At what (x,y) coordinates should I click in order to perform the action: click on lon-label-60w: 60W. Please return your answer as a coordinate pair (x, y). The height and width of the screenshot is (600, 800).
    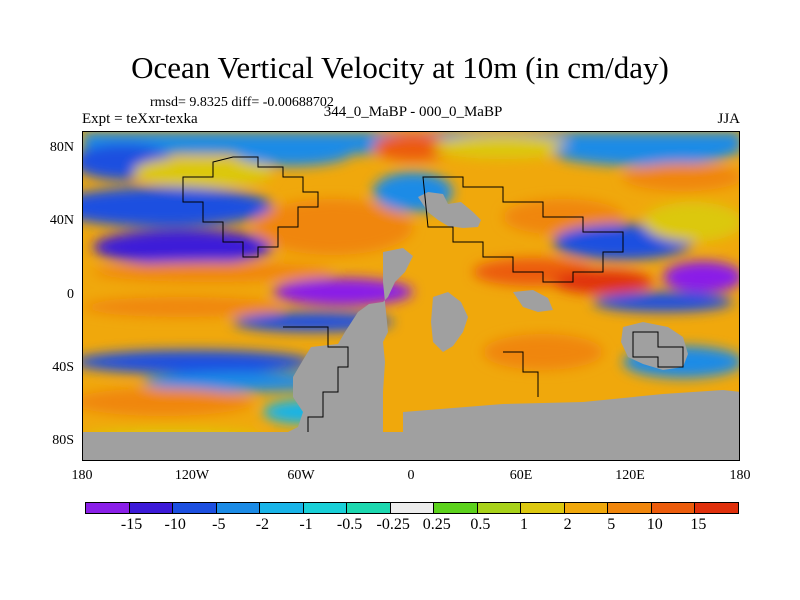
    Looking at the image, I should click on (301, 475).